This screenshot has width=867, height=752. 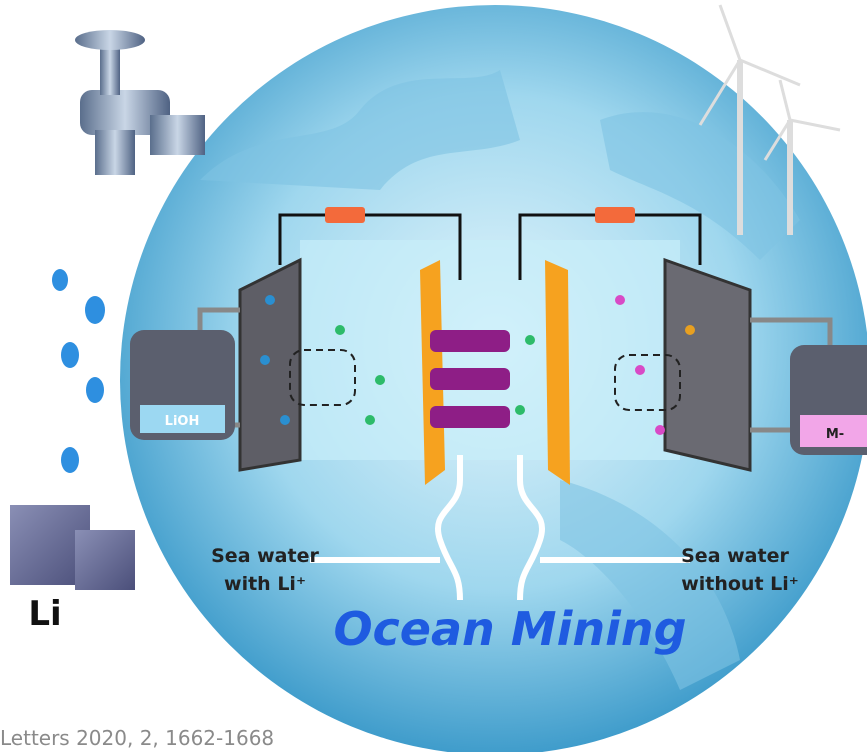 I want to click on tank-label: M-, so click(x=835, y=434).